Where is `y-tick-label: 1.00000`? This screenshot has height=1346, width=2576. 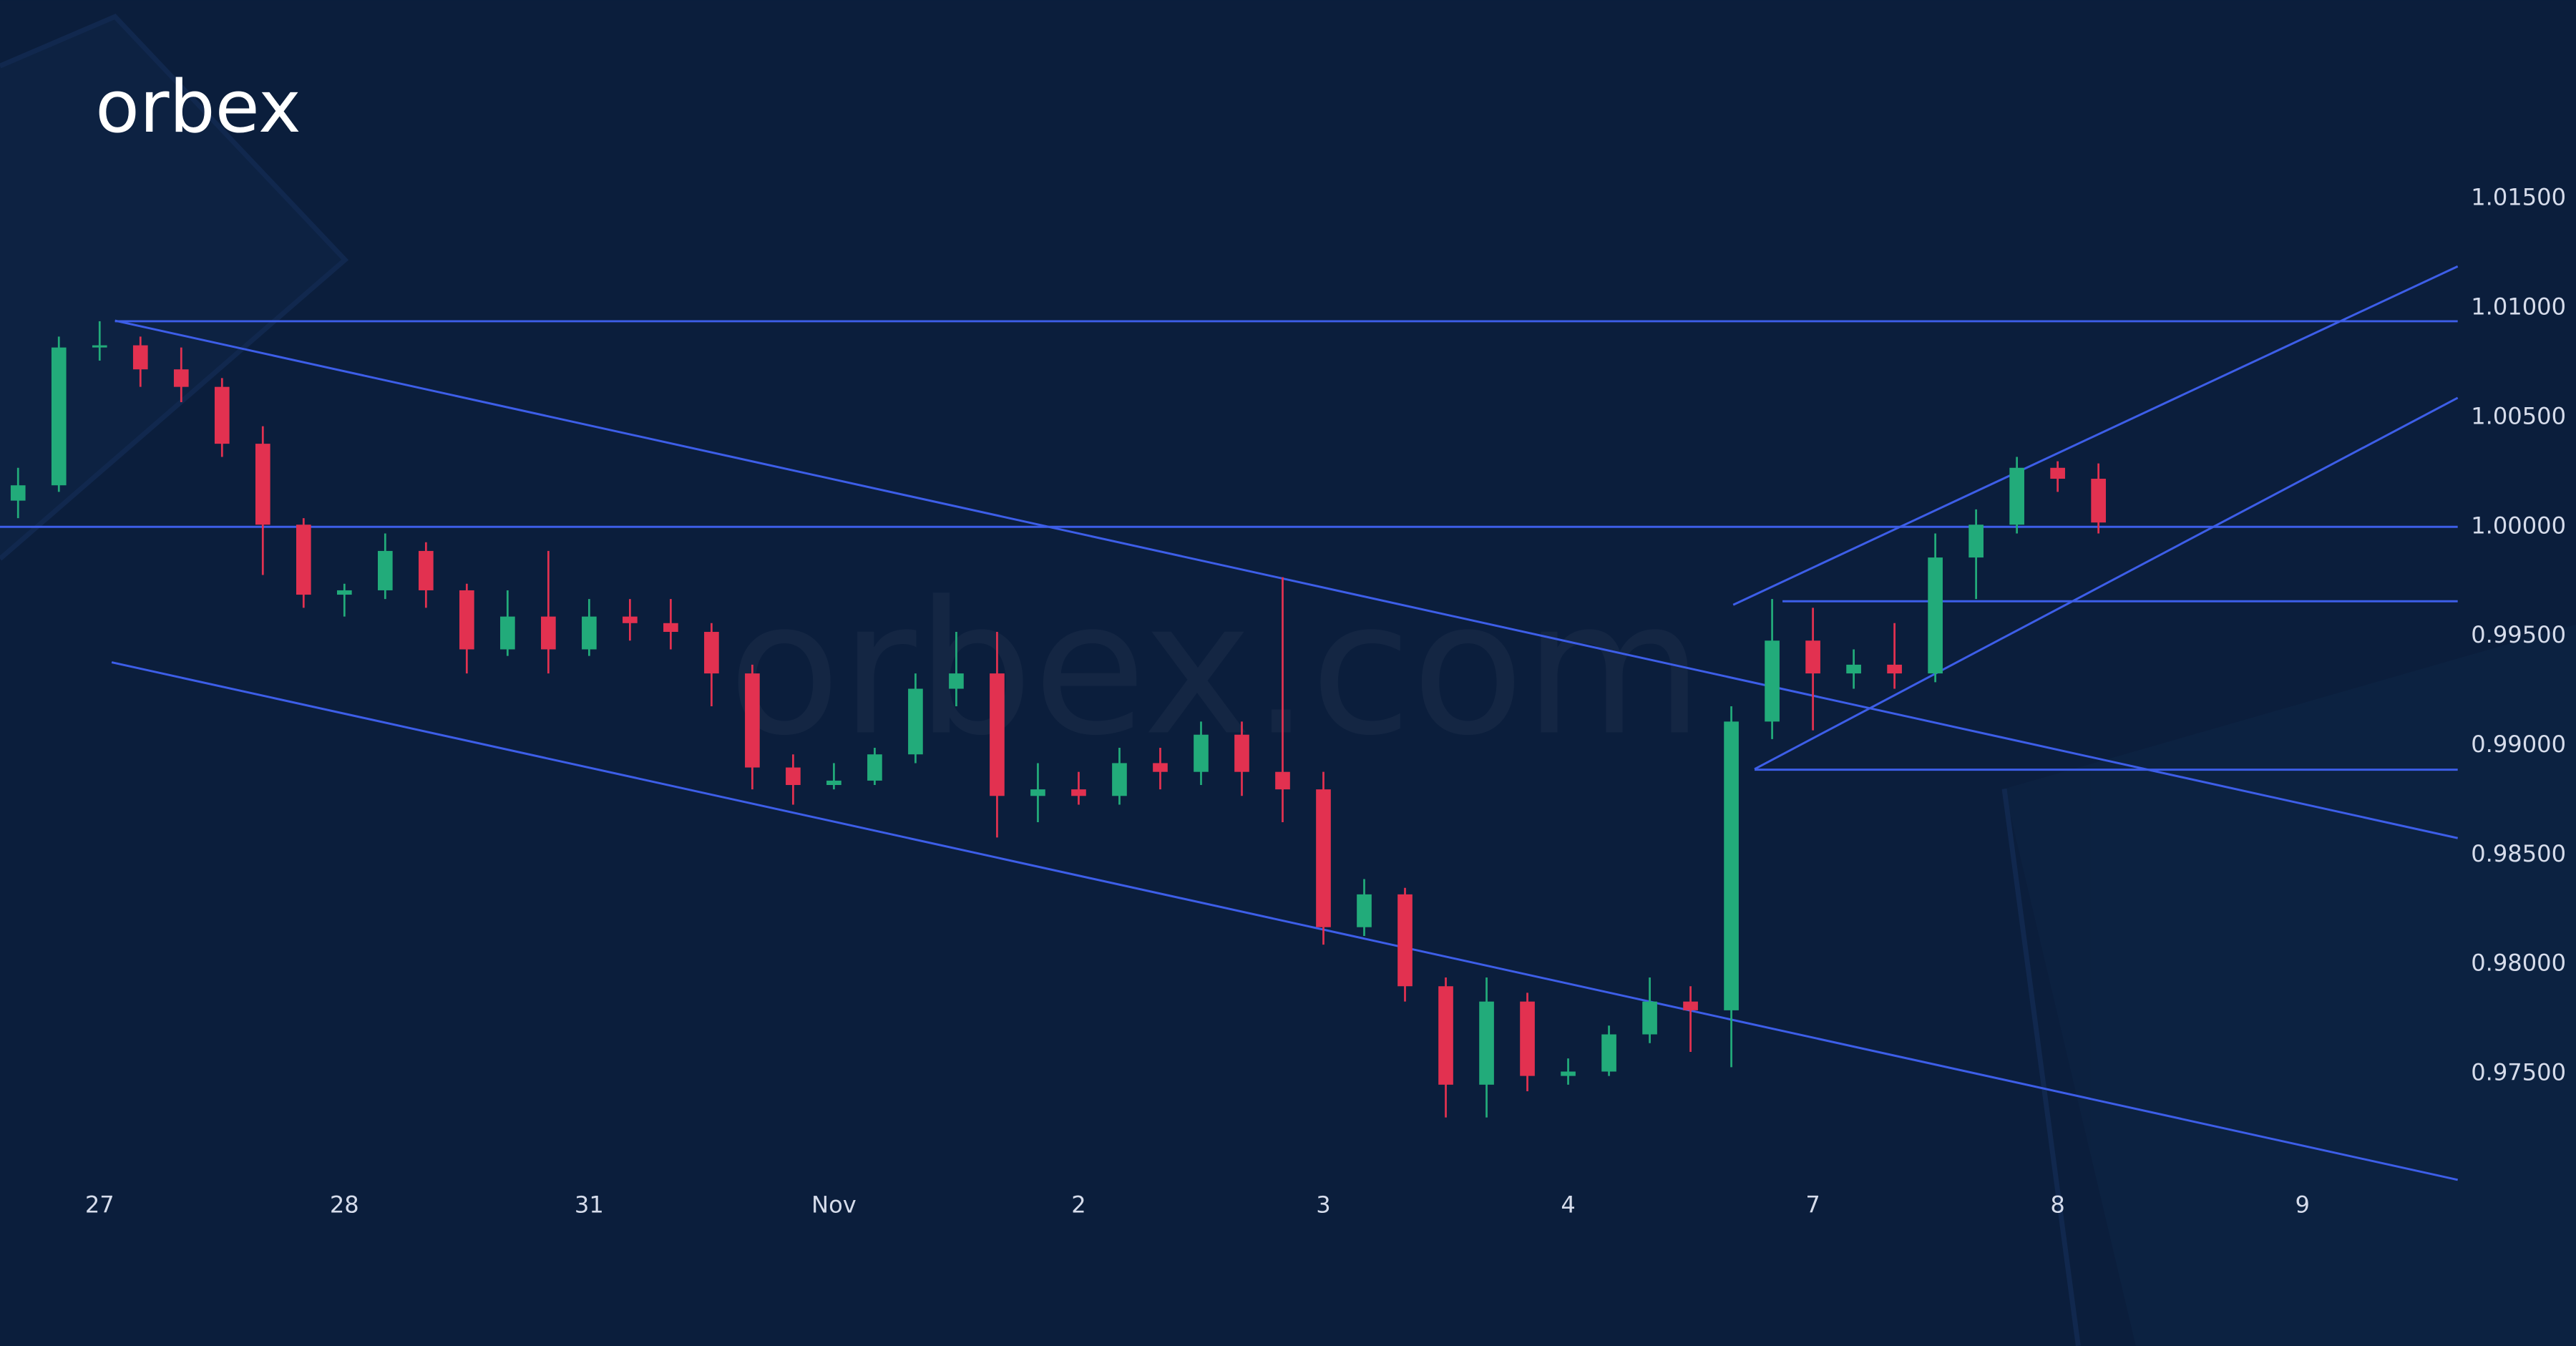 y-tick-label: 1.00000 is located at coordinates (2518, 525).